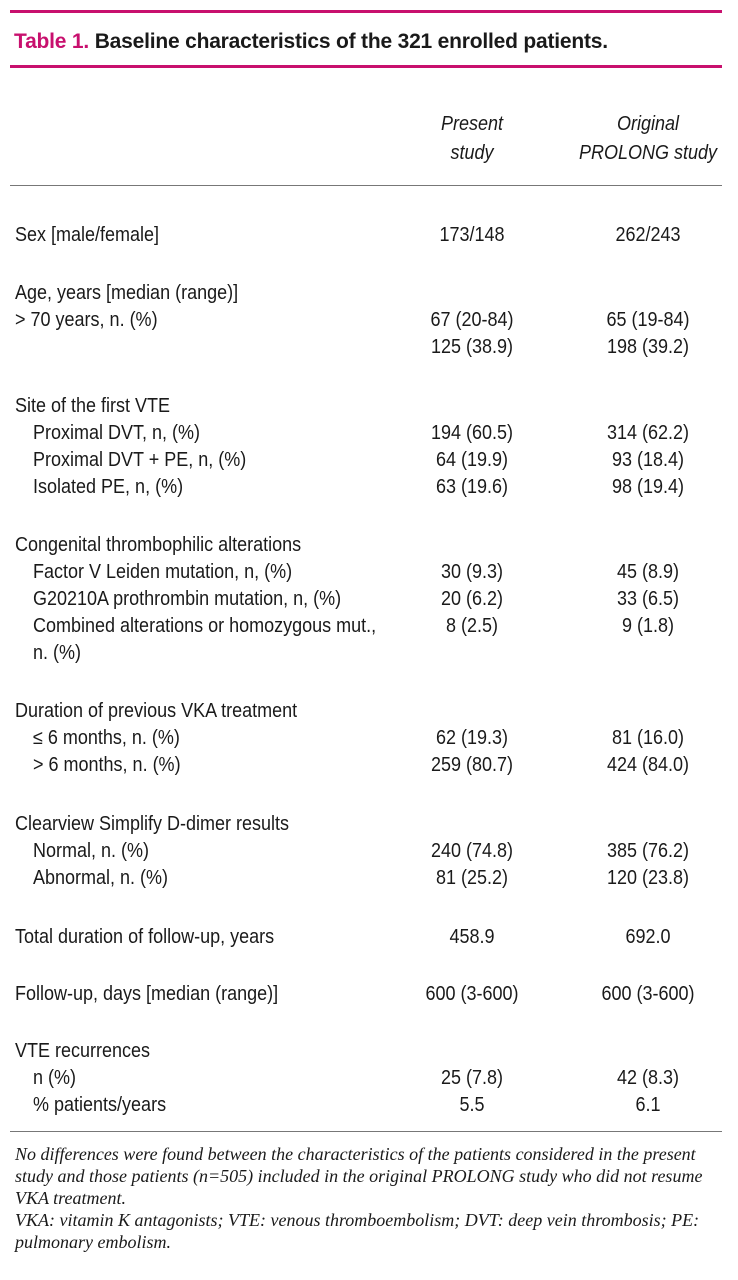  I want to click on column-header-present-line2: study, so click(472, 153).